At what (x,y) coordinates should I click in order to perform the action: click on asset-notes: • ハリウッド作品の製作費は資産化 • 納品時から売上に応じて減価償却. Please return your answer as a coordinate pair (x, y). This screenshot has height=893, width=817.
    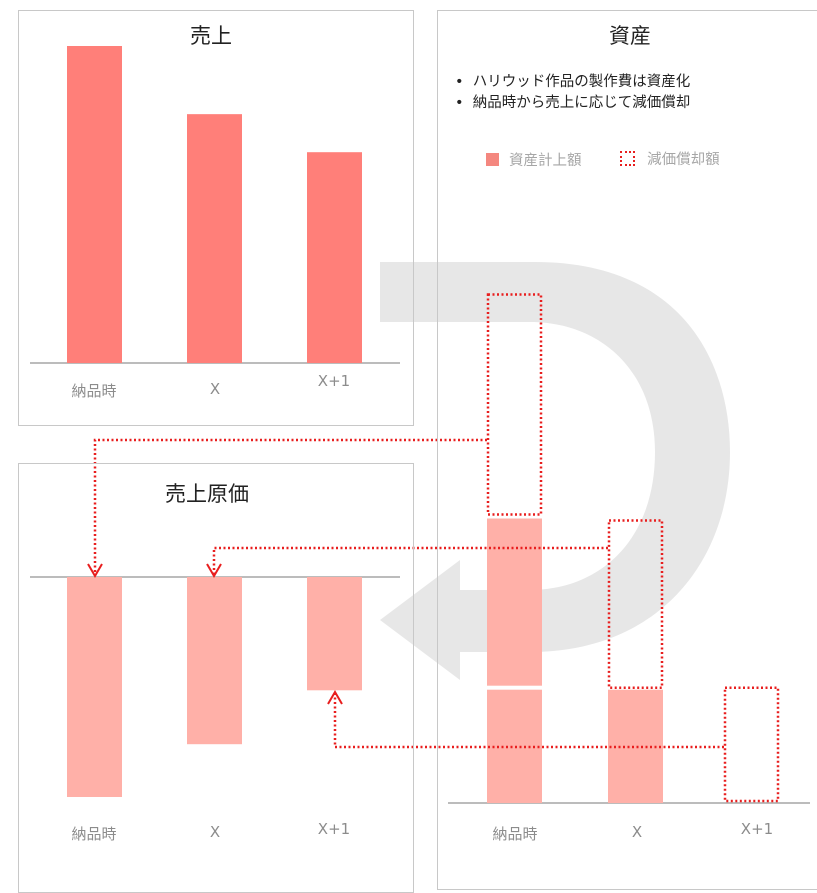
    Looking at the image, I should click on (572, 93).